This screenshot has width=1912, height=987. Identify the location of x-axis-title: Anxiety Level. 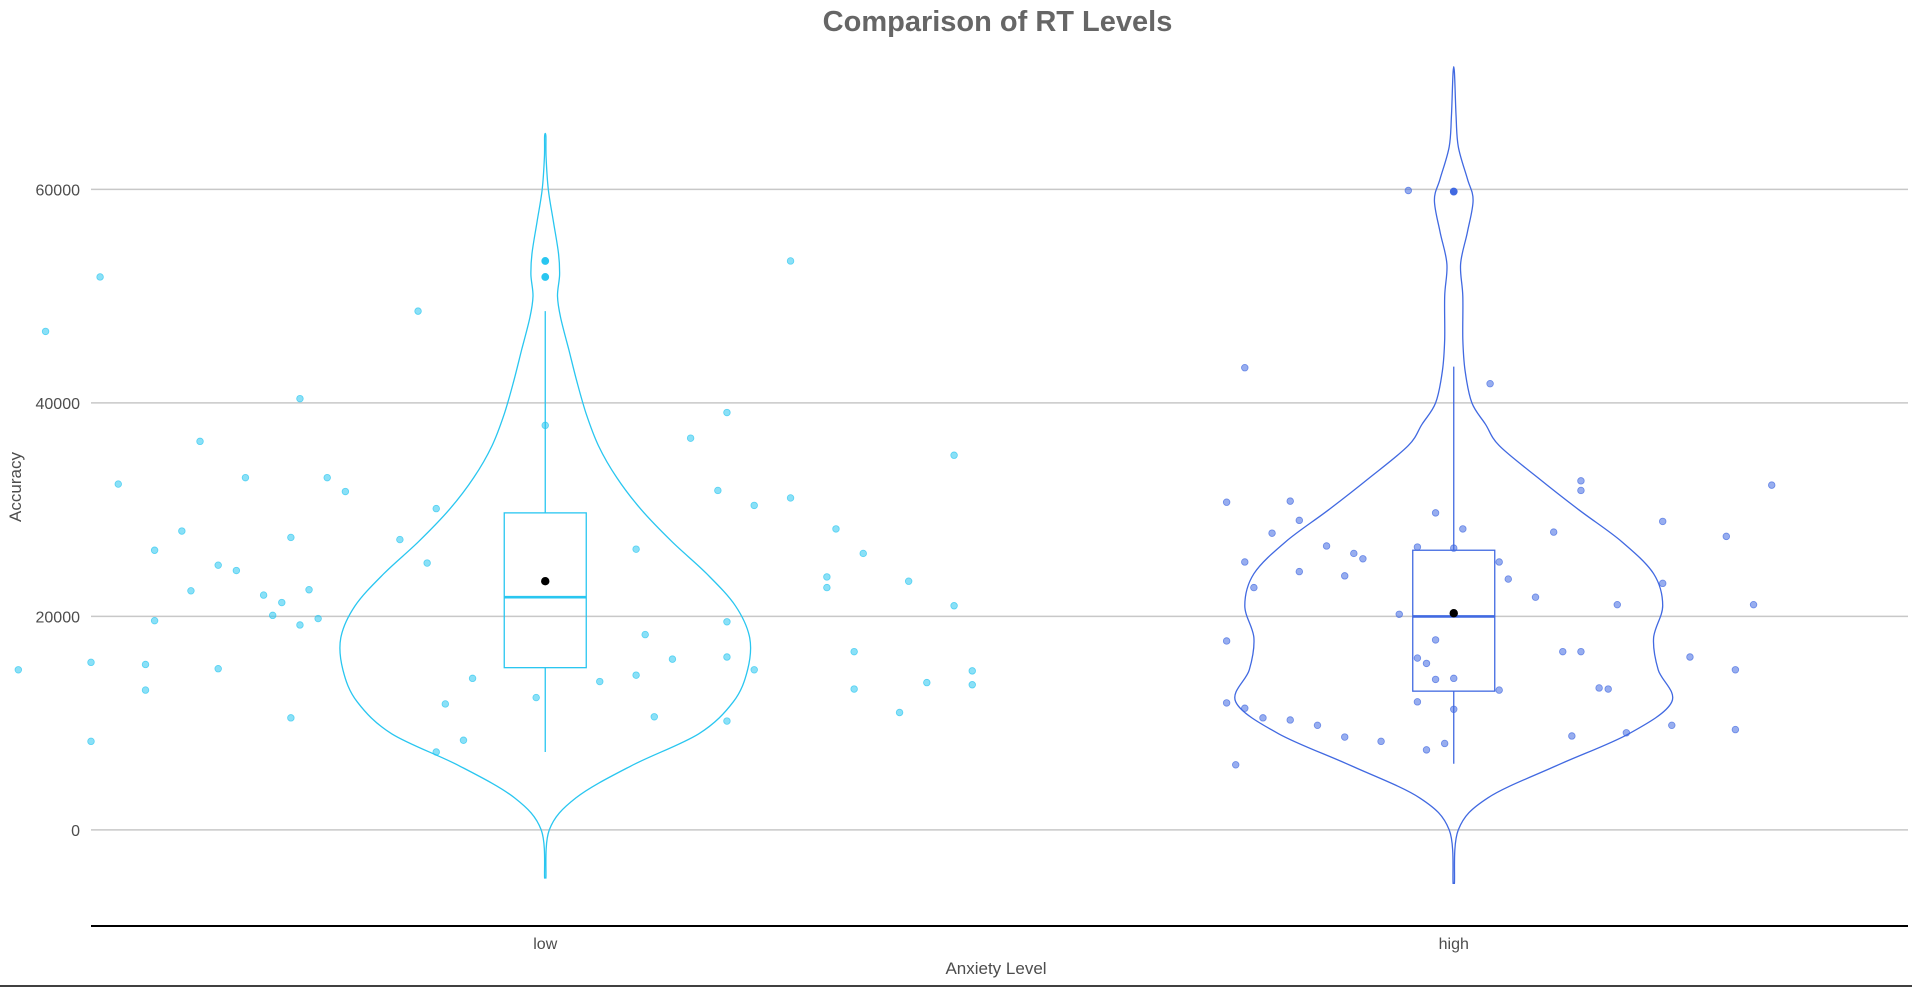
(995, 968).